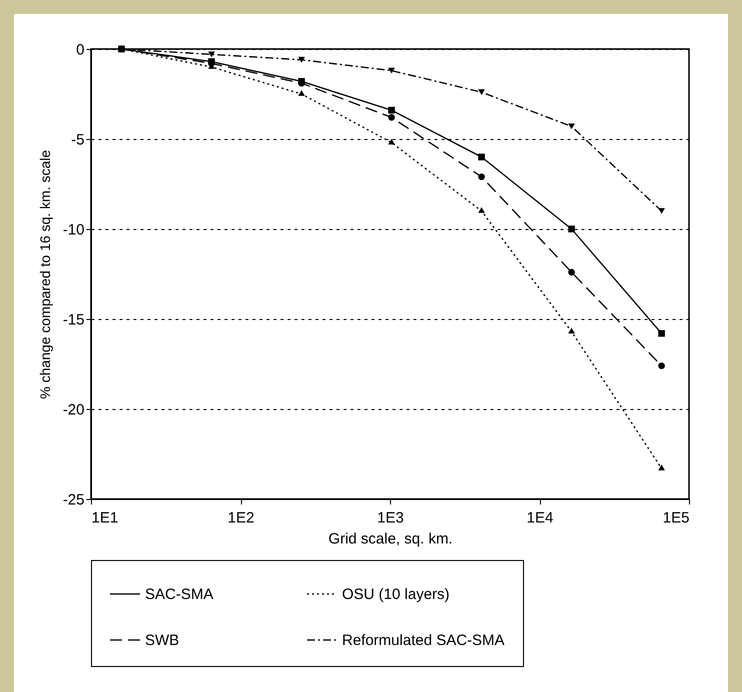 The image size is (742, 692). I want to click on legend-label: Reformulated SAC-SMA, so click(423, 640).